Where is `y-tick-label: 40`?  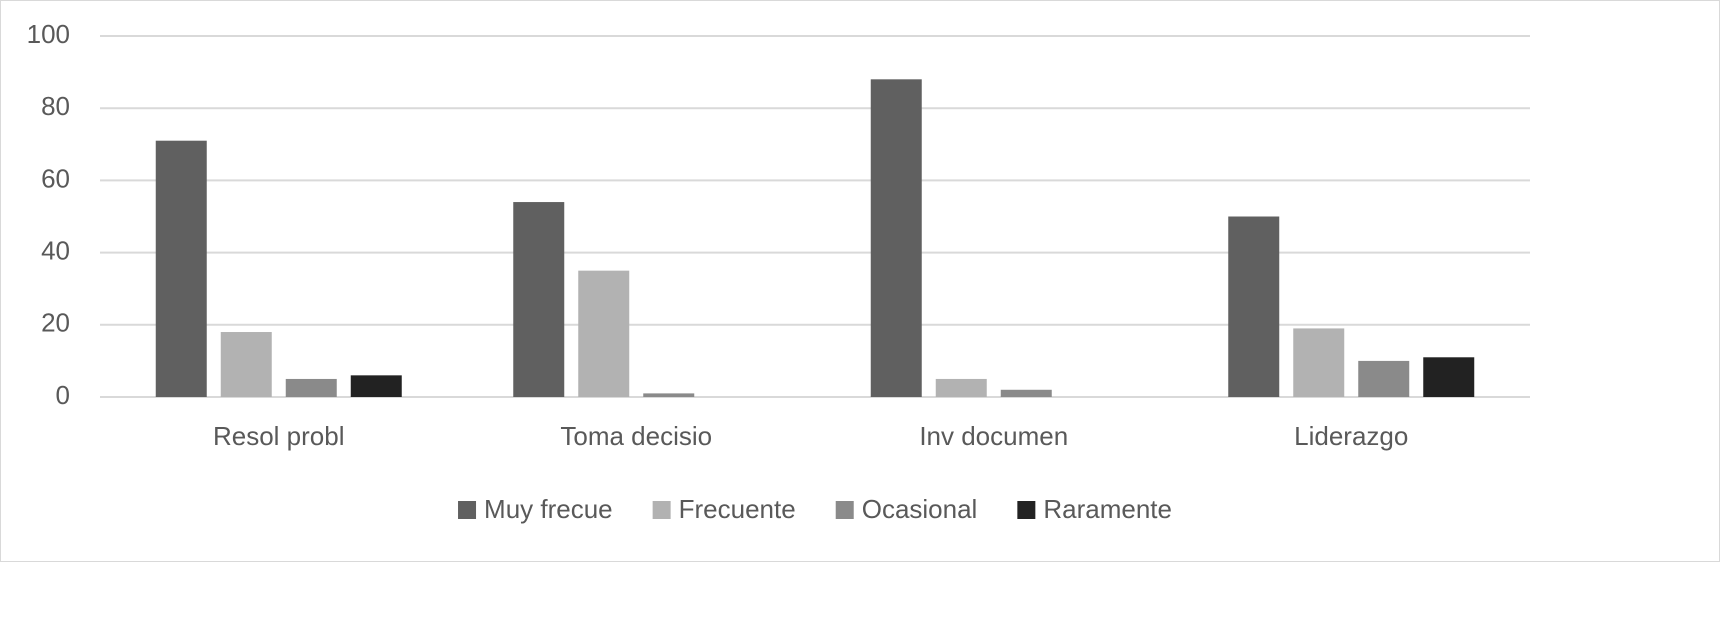
y-tick-label: 40 is located at coordinates (55, 250).